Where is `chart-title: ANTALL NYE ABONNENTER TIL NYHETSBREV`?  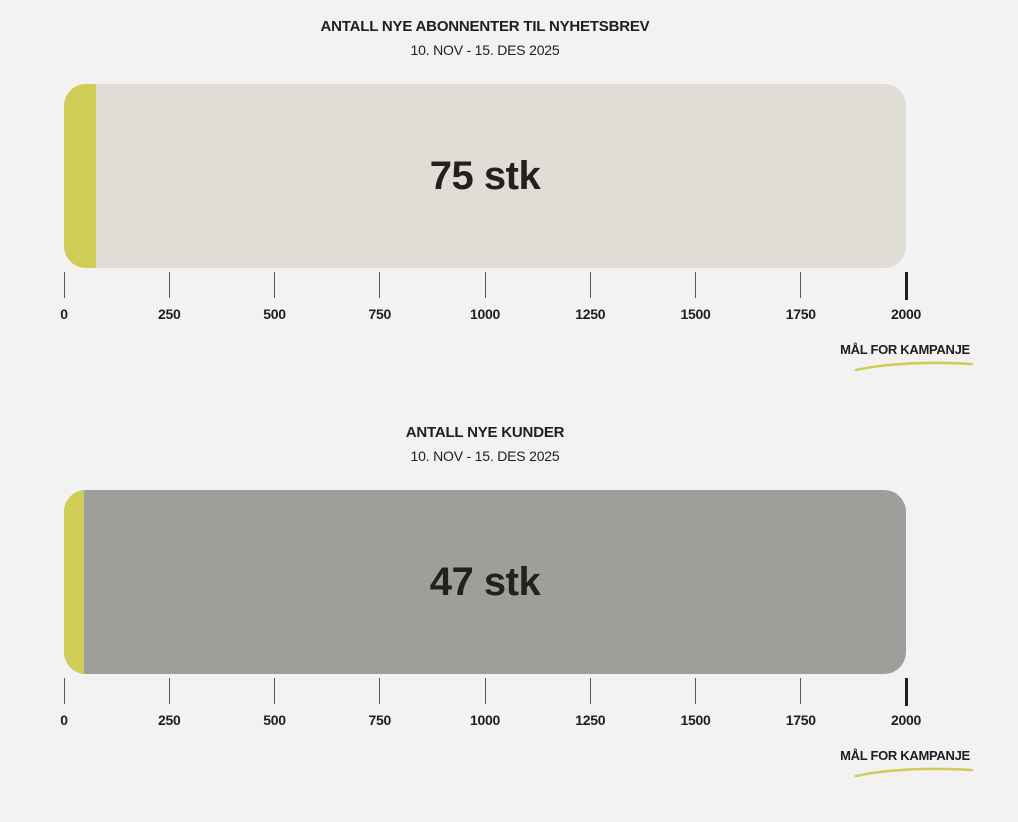 chart-title: ANTALL NYE ABONNENTER TIL NYHETSBREV is located at coordinates (485, 26).